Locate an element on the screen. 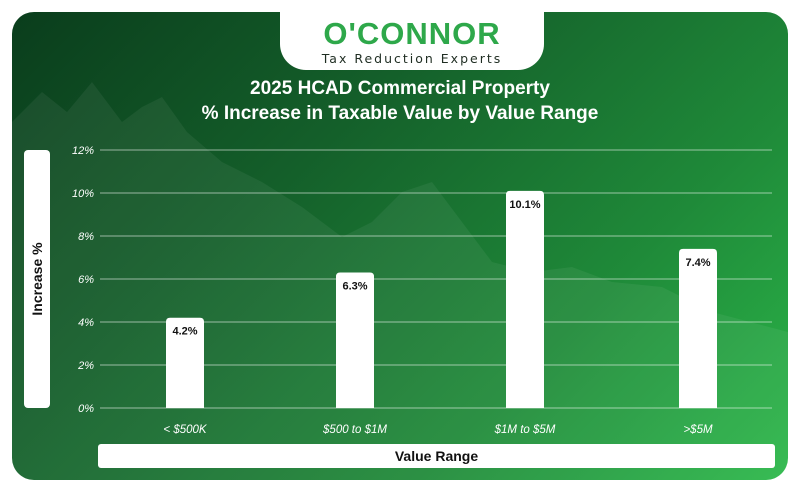 The image size is (800, 492). logo-tagline: Tax Reduction Experts is located at coordinates (412, 58).